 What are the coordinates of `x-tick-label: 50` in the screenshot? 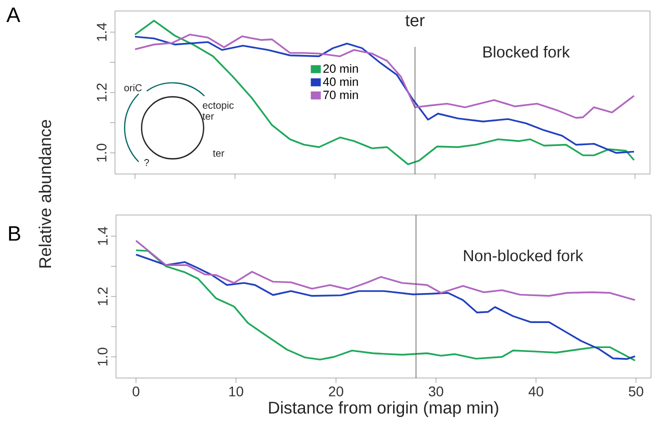 It's located at (636, 391).